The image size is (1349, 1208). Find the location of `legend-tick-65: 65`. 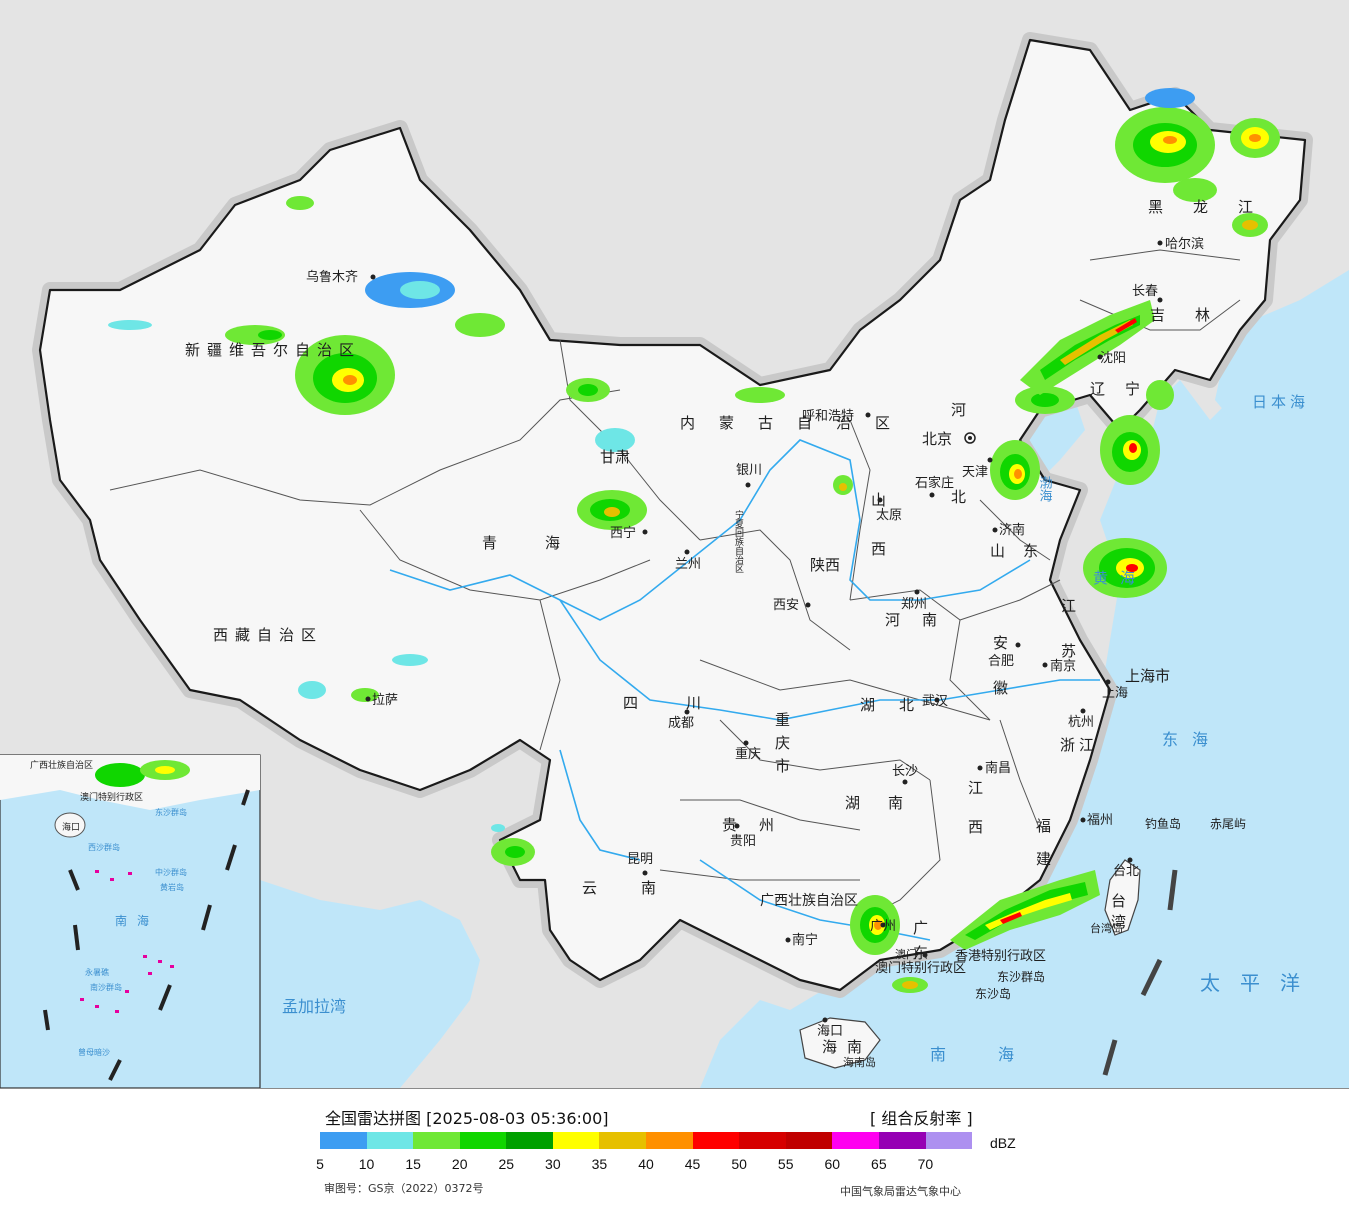

legend-tick-65: 65 is located at coordinates (879, 1164).